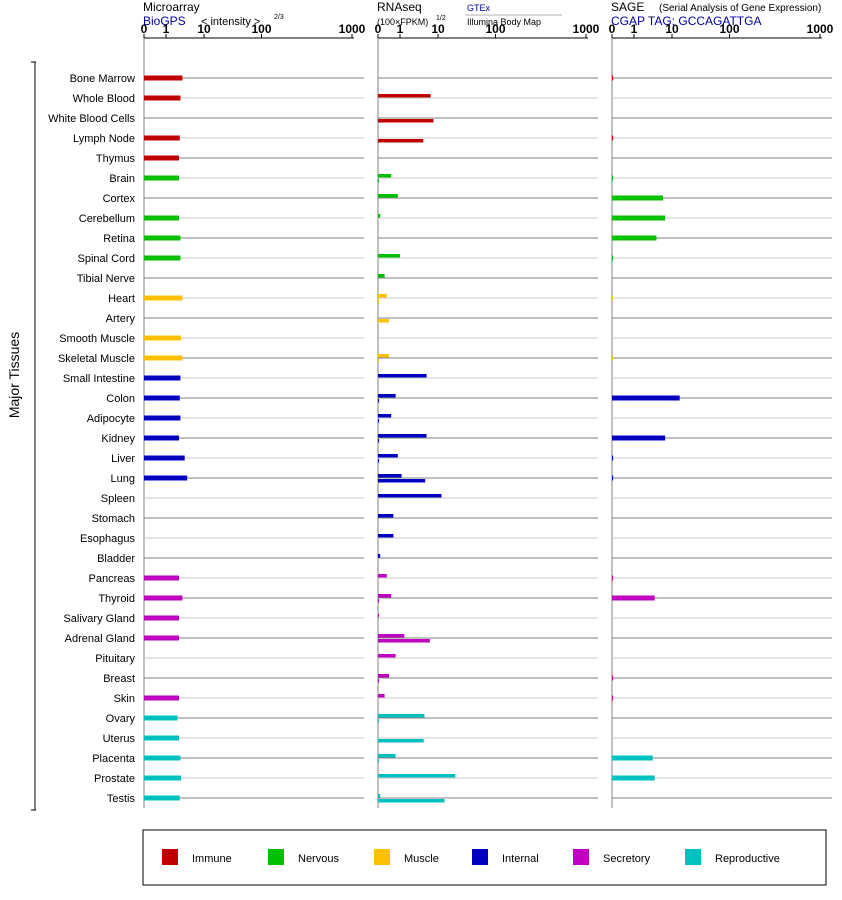 Image resolution: width=842 pixels, height=900 pixels. What do you see at coordinates (213, 14) in the screenshot?
I see `panel-header-microarray: Microarray BioGPS < intensity > 2/3` at bounding box center [213, 14].